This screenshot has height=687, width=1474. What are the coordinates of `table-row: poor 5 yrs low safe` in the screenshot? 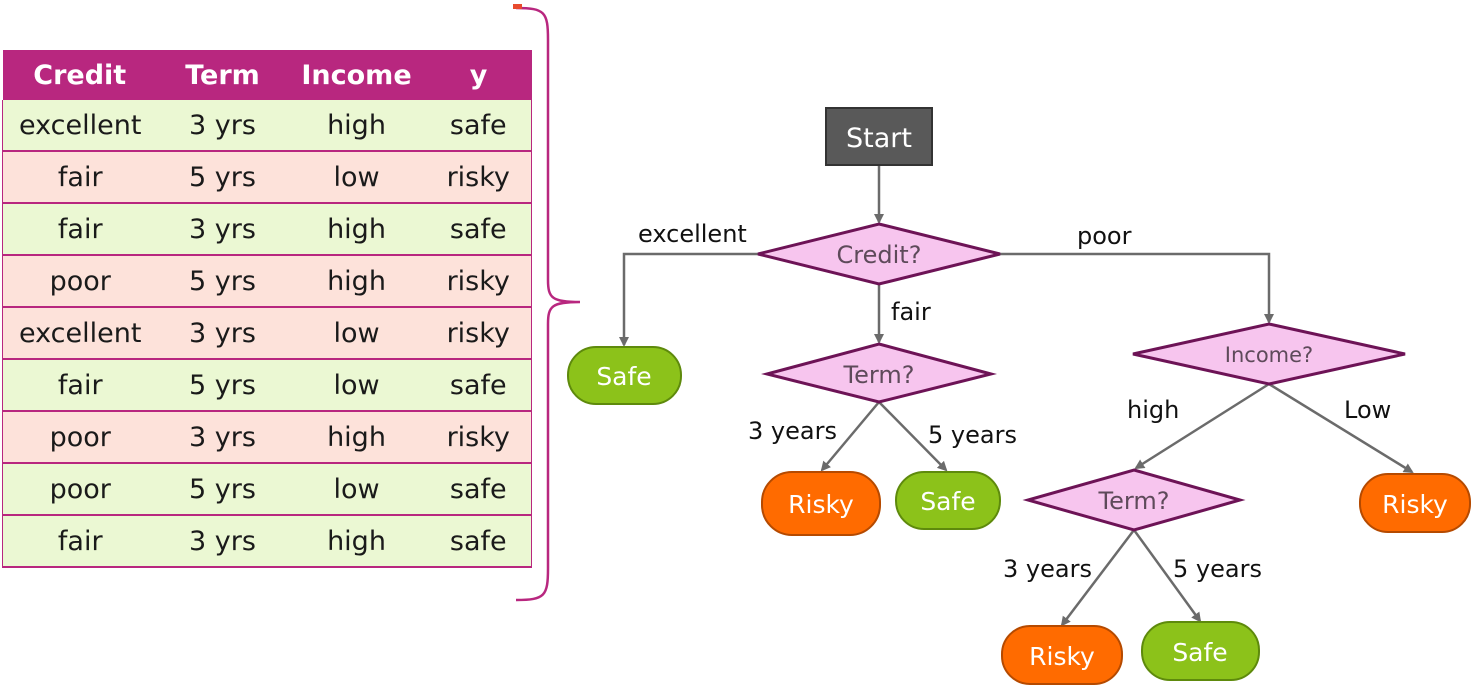 It's located at (267, 489).